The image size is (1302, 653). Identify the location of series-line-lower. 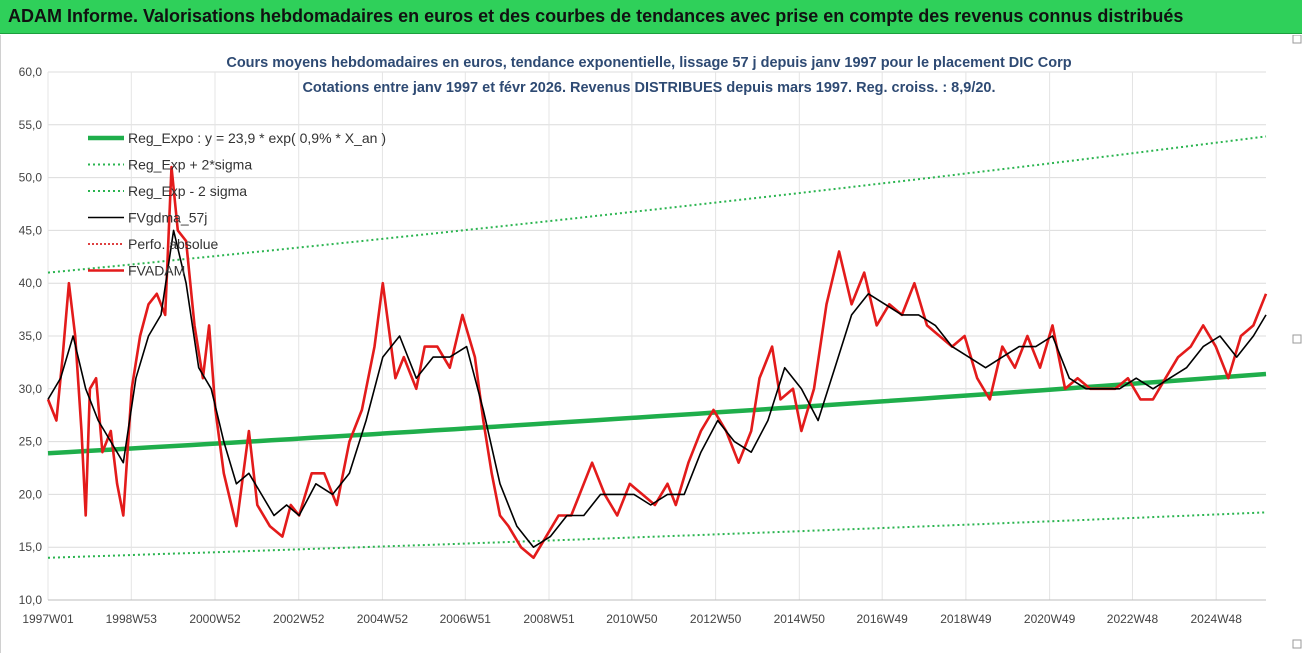
(657, 535).